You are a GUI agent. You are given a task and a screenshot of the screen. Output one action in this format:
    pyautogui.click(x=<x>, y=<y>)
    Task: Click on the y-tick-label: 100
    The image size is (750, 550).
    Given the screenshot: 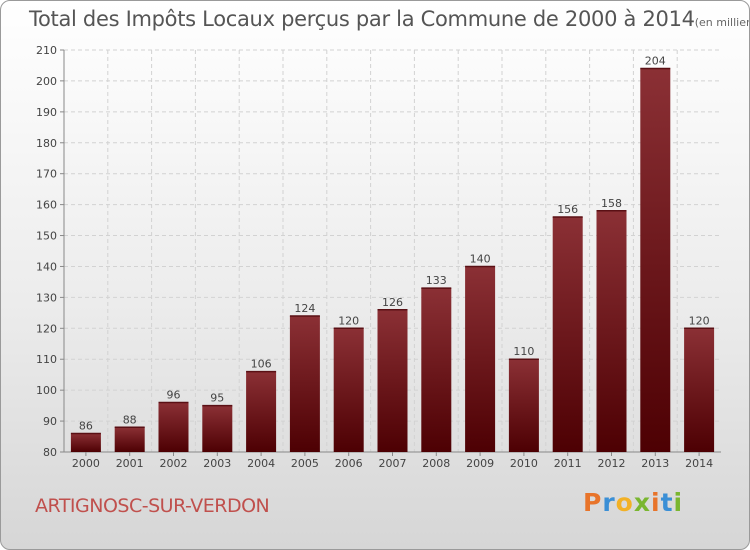 What is the action you would take?
    pyautogui.click(x=46, y=390)
    